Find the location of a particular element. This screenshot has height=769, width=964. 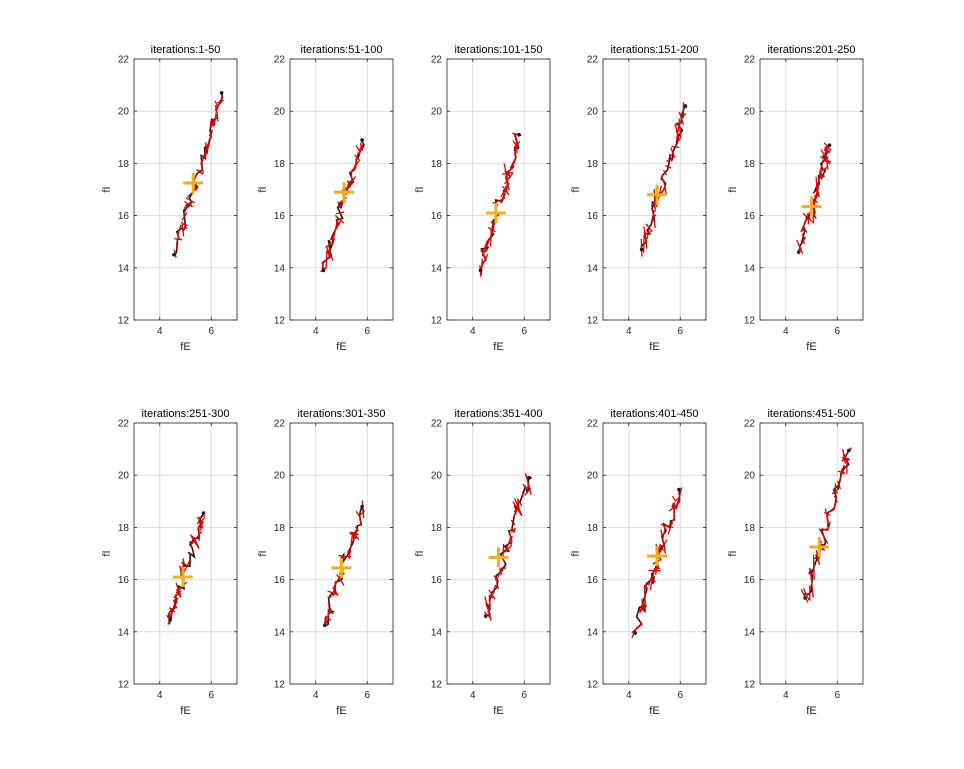

panel-title: iterations:151-200 is located at coordinates (654, 50).